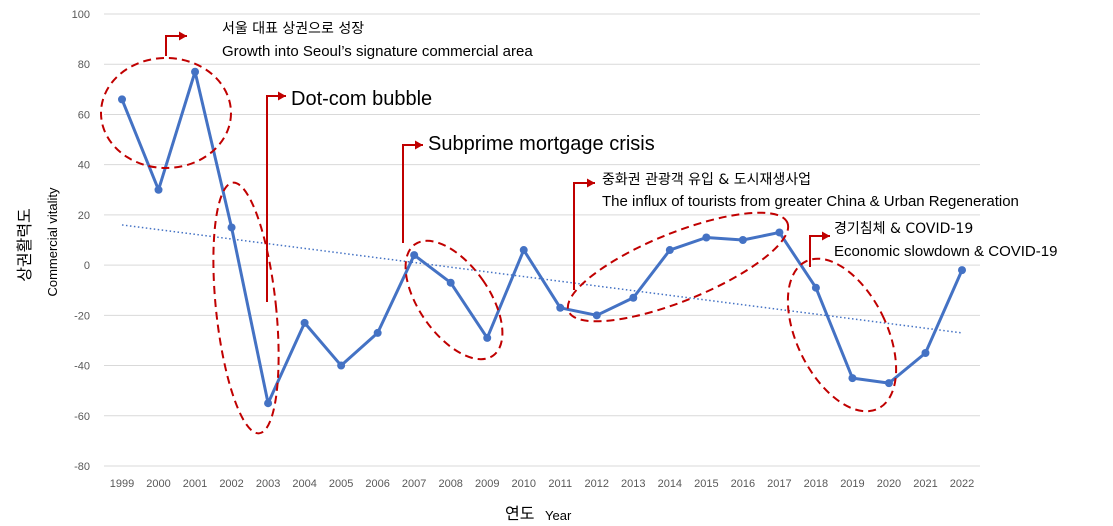  What do you see at coordinates (81, 241) in the screenshot?
I see `y-axis-ticks: 100 80 60 40 20 0 -20 -40 -60 -80` at bounding box center [81, 241].